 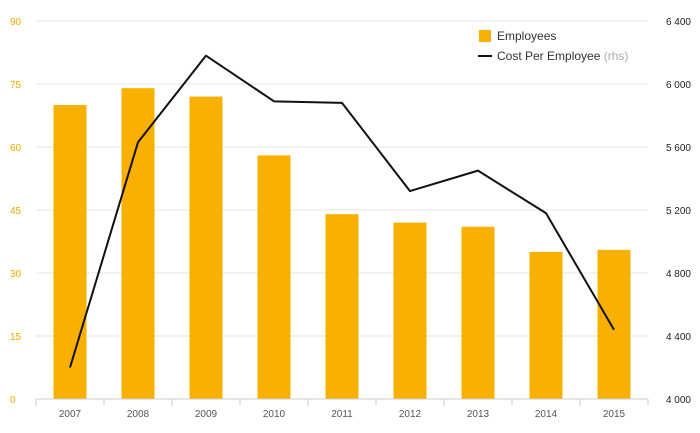 I want to click on x-tick-label: 2010, so click(x=274, y=414).